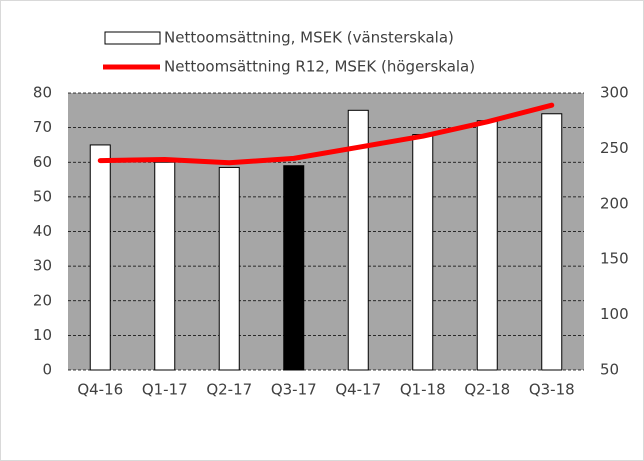  Describe the element at coordinates (309, 38) in the screenshot. I see `legend-label: Nettoomsättning, MSEK (vänsterskala)` at that location.